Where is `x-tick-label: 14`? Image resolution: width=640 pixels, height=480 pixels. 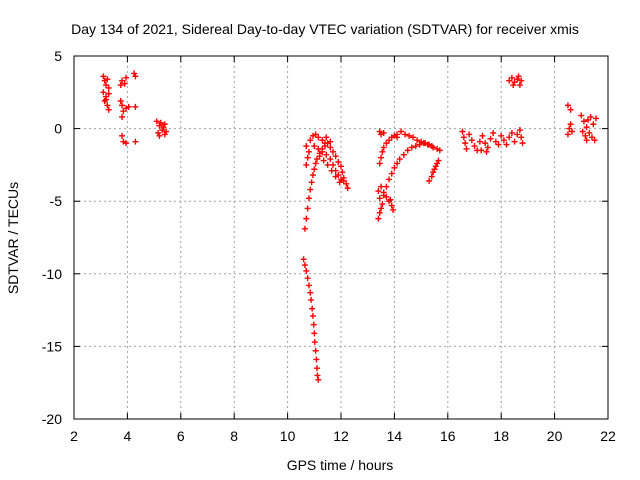 x-tick-label: 14 is located at coordinates (395, 436).